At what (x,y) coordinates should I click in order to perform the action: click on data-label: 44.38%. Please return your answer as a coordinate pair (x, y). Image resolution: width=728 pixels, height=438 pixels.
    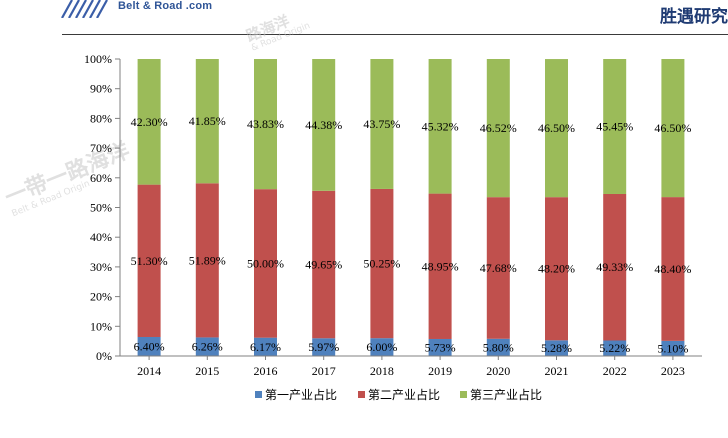
    Looking at the image, I should click on (323, 125).